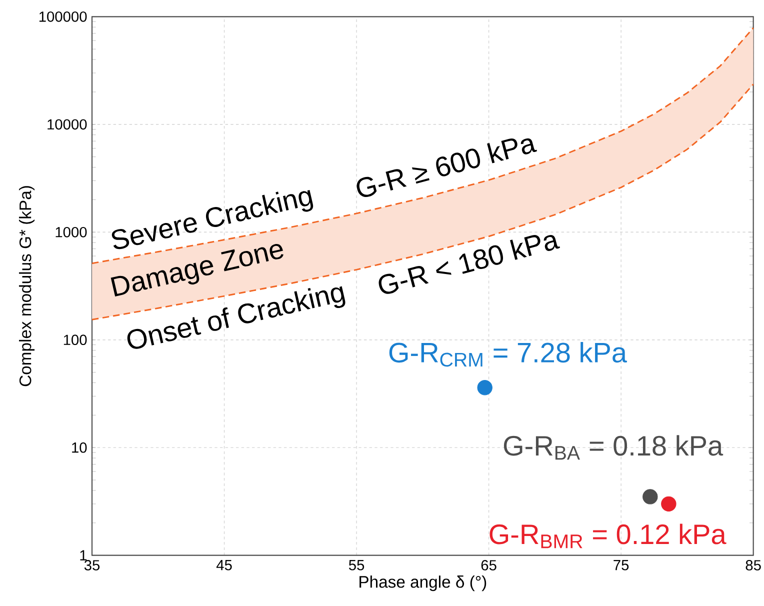  I want to click on y-tick-label: 1000, so click(71, 232).